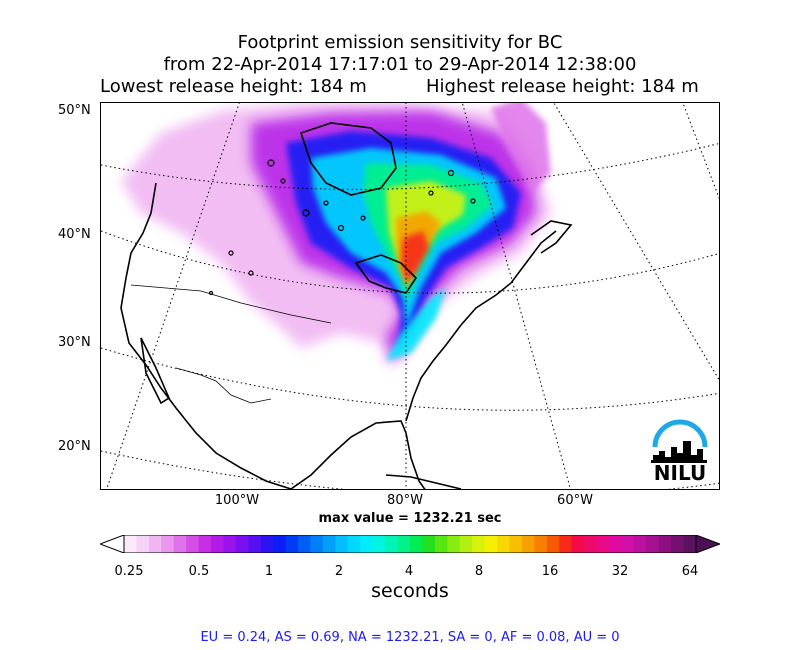  Describe the element at coordinates (348, 159) in the screenshot. I see `hudson-bay` at that location.